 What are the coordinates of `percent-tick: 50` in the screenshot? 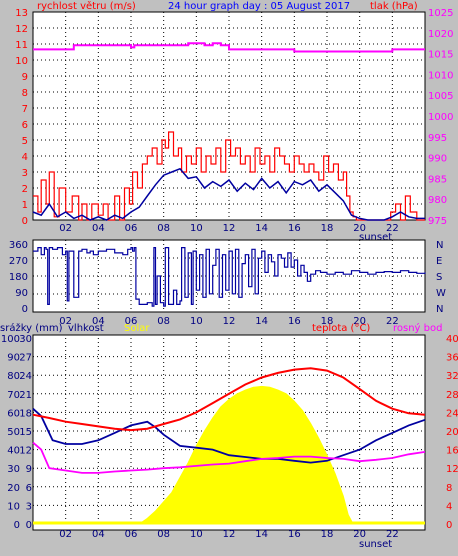 It's located at (13, 432).